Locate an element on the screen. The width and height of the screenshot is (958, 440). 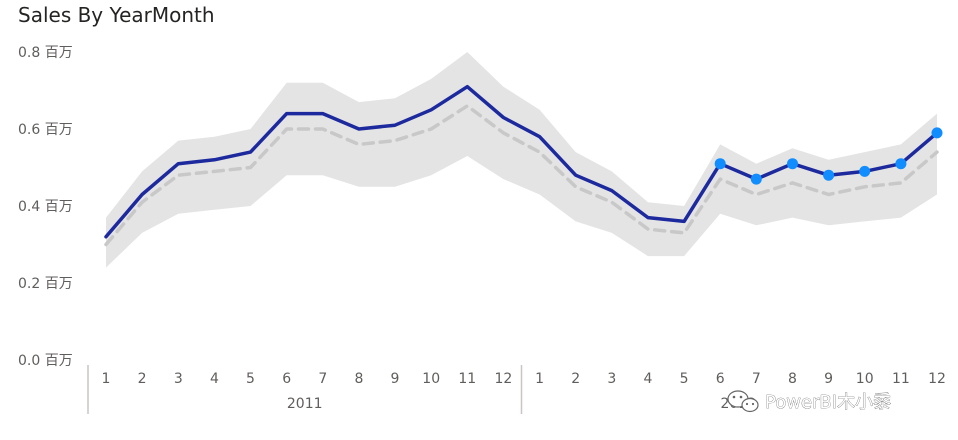
y-tick-label: 0.0 百万 is located at coordinates (45, 361).